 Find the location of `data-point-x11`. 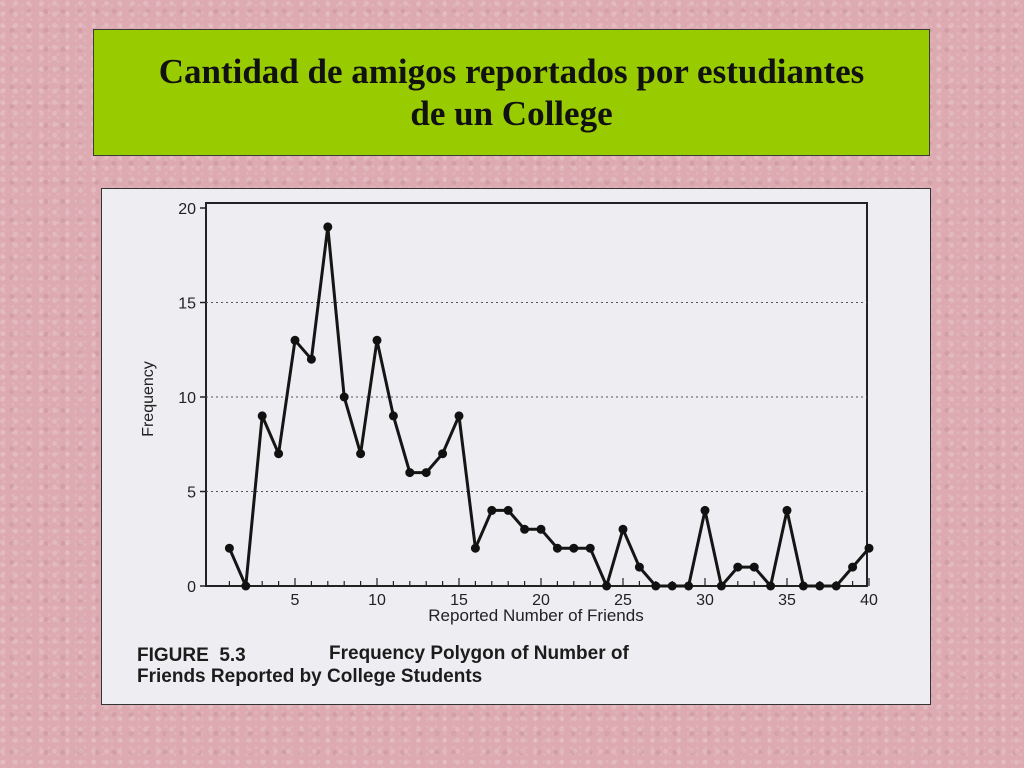

data-point-x11 is located at coordinates (393, 416).